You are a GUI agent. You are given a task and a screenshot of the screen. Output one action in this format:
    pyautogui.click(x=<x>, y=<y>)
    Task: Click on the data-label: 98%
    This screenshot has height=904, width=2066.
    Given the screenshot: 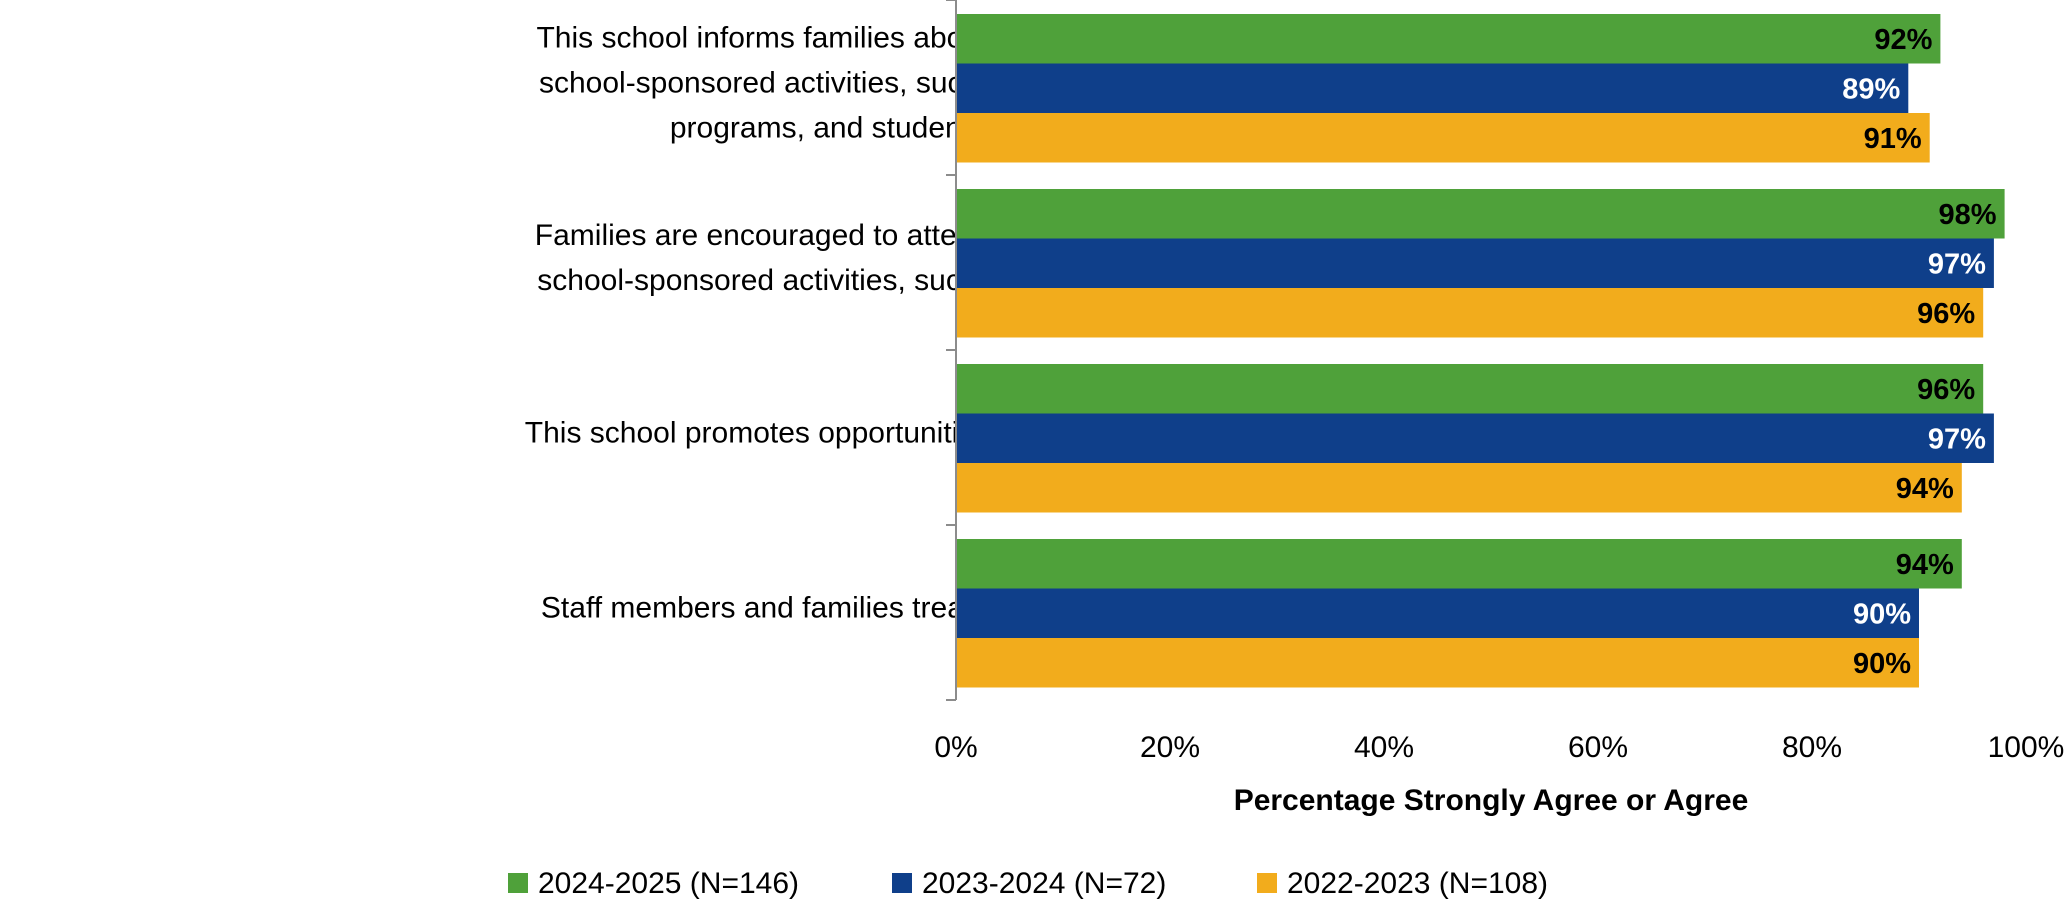 What is the action you would take?
    pyautogui.click(x=1968, y=215)
    